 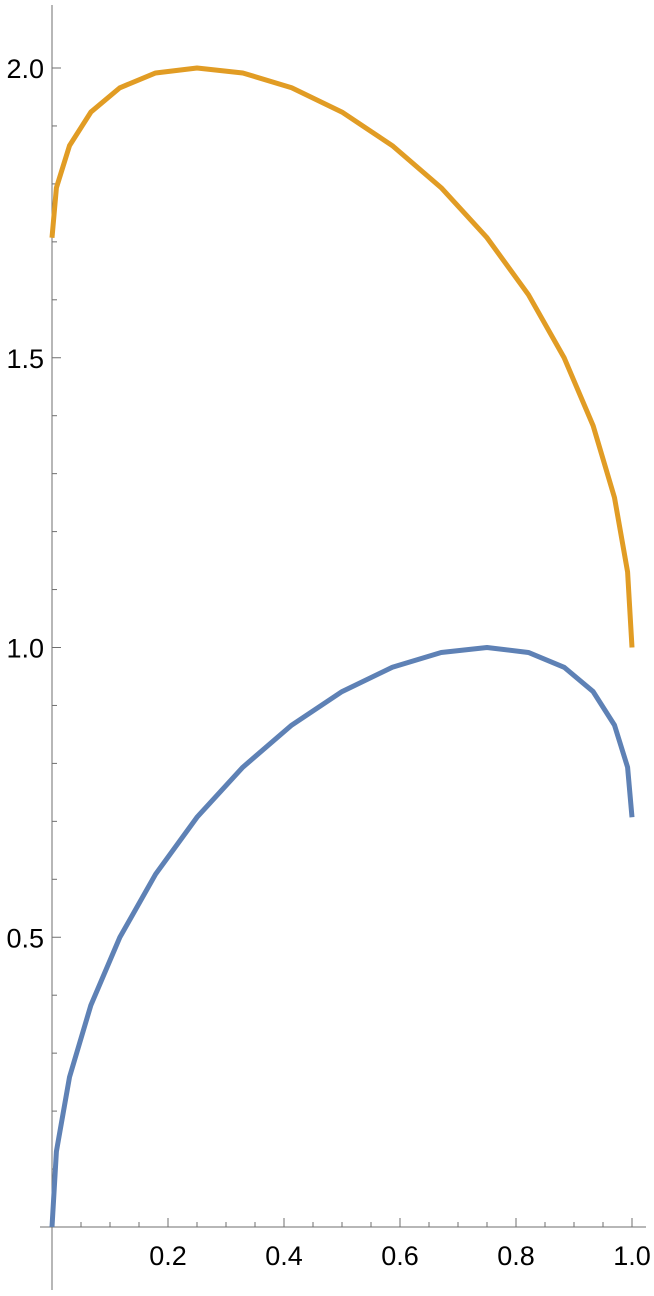 What do you see at coordinates (400, 1256) in the screenshot?
I see `x-tick-label: 0.6` at bounding box center [400, 1256].